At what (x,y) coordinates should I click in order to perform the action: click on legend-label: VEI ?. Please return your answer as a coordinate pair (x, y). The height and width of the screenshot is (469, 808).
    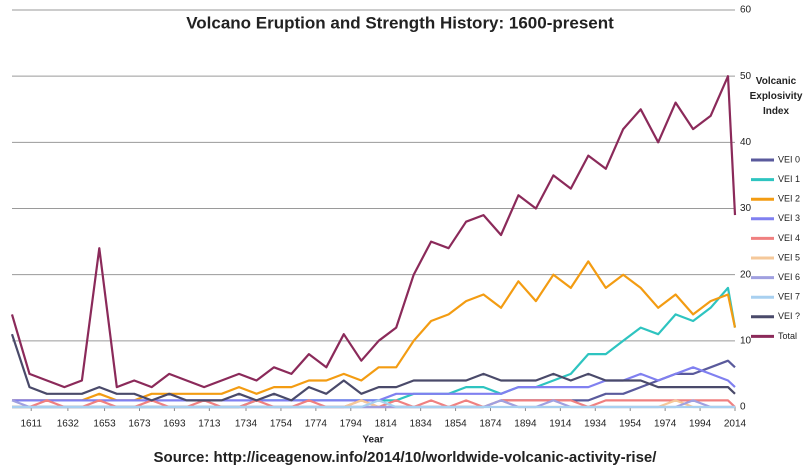
    Looking at the image, I should click on (789, 316).